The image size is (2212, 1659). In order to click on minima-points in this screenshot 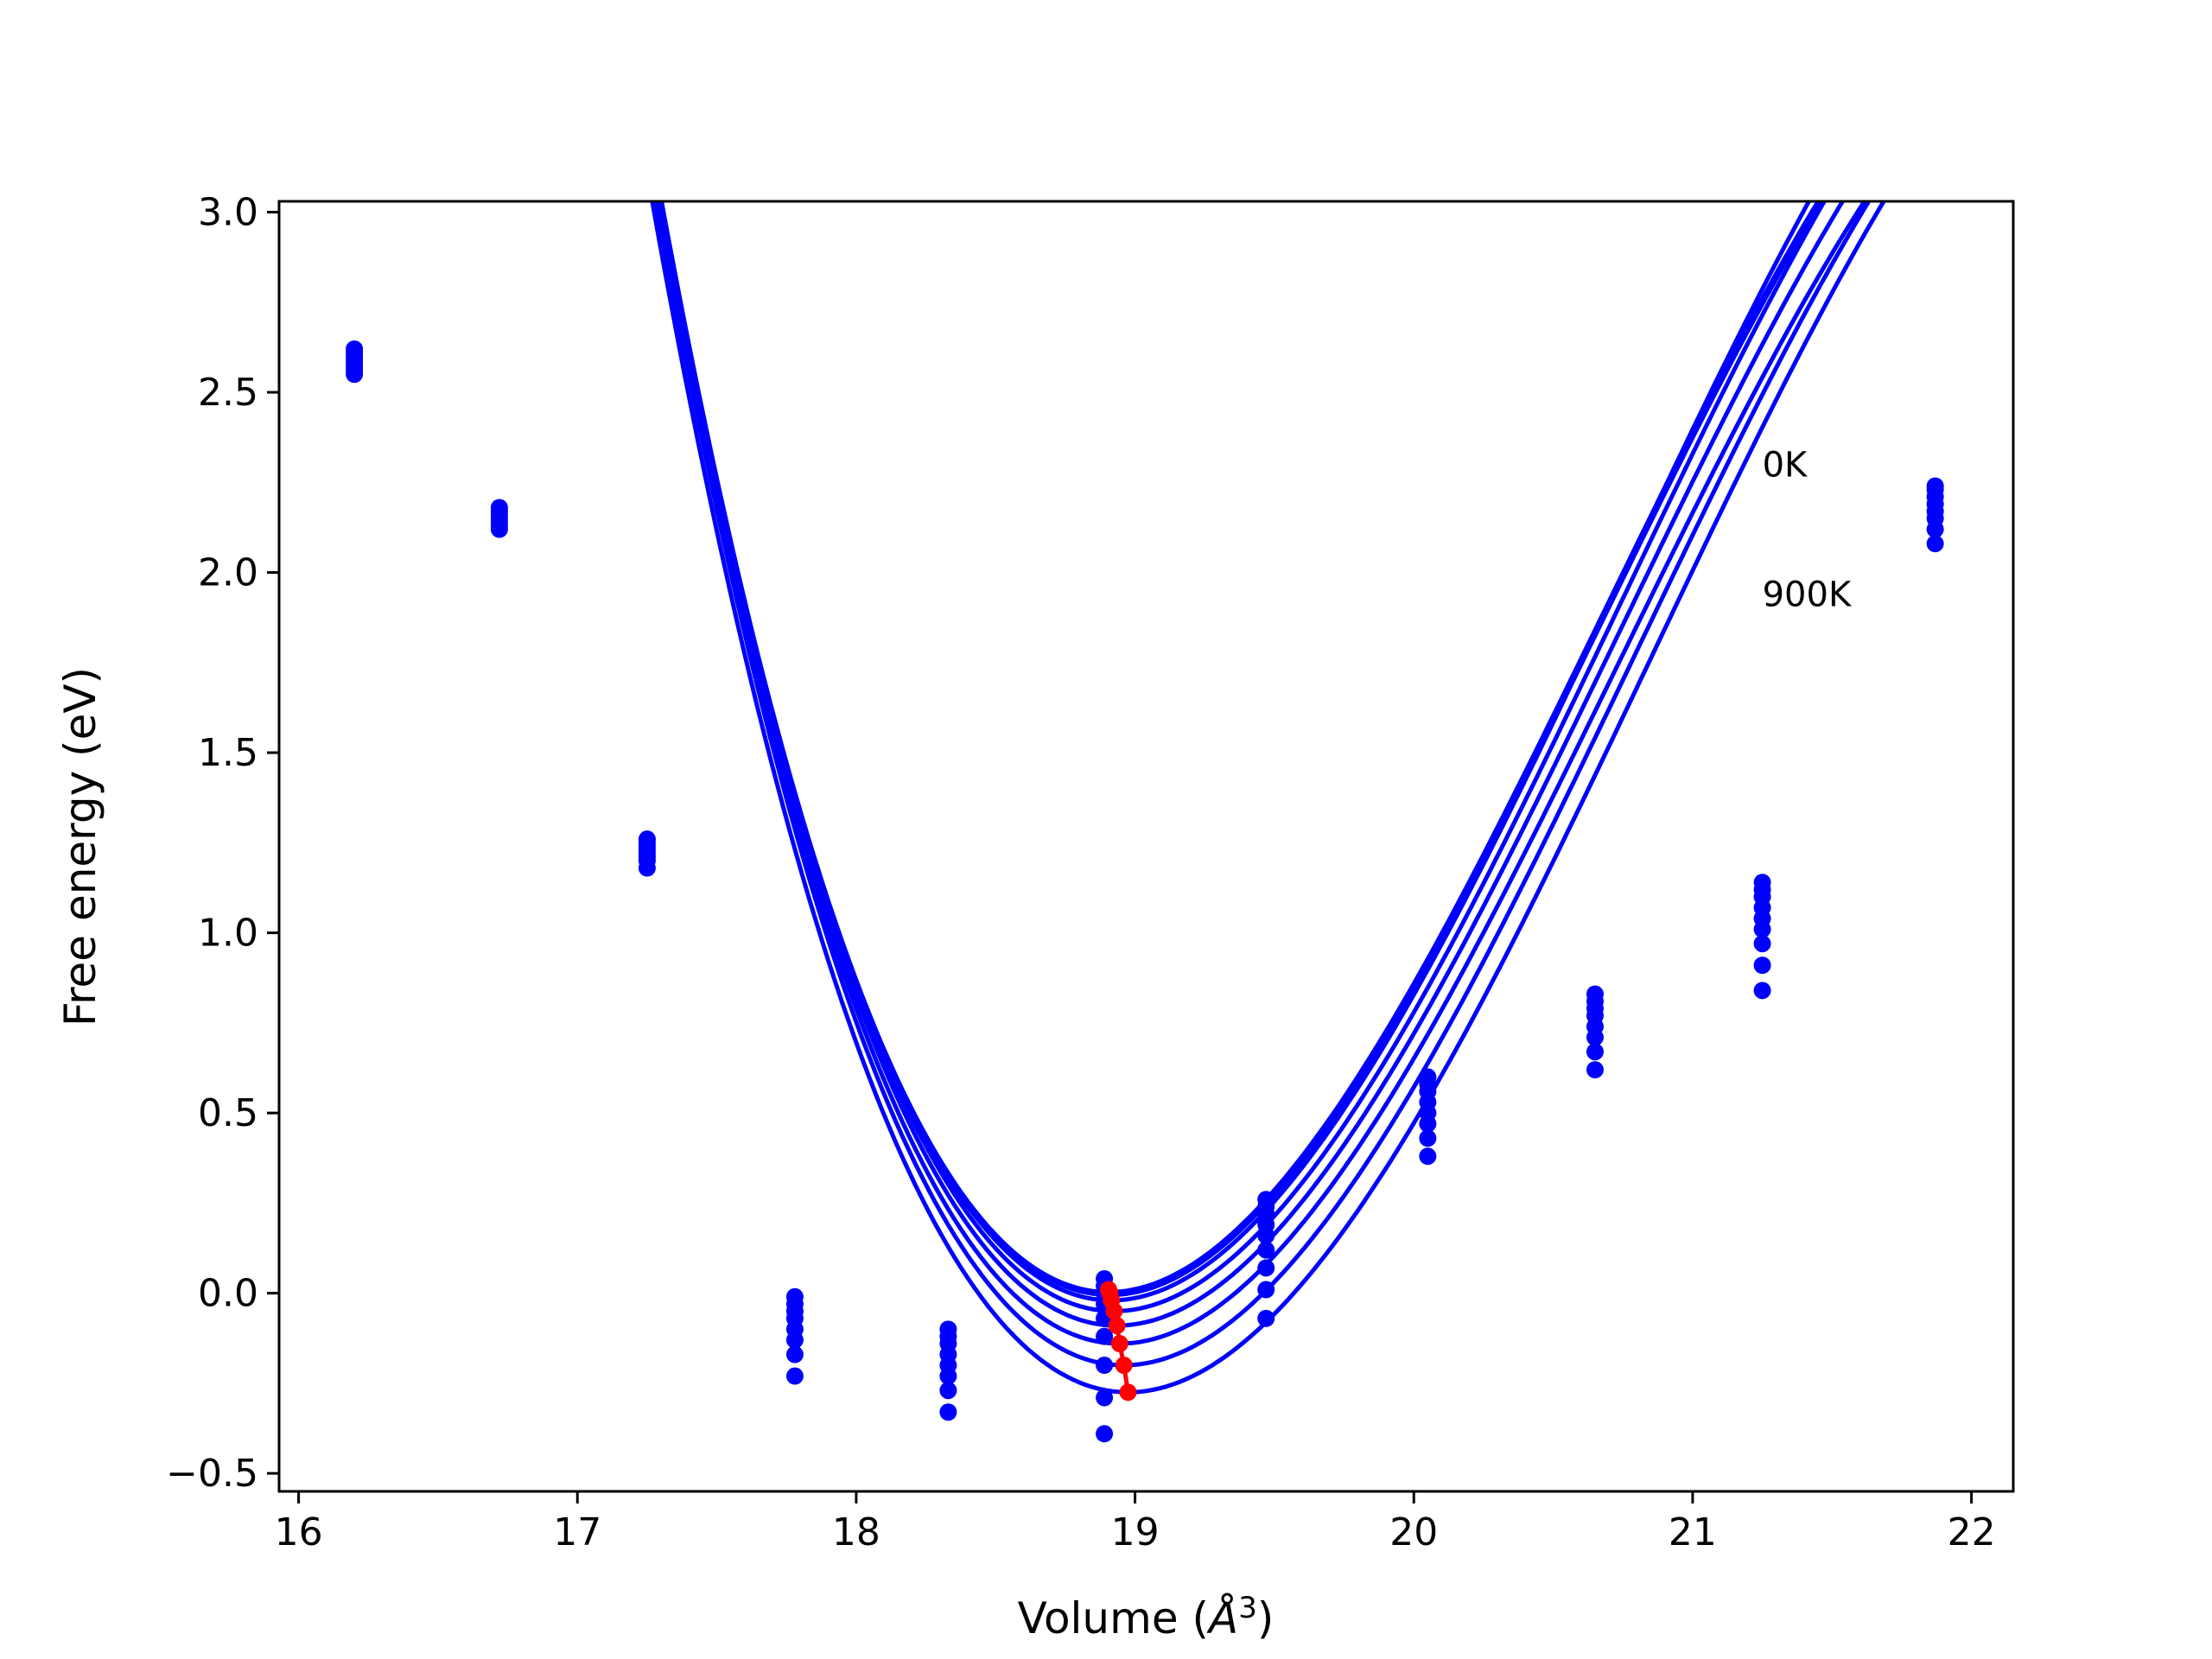, I will do `click(1118, 1341)`.